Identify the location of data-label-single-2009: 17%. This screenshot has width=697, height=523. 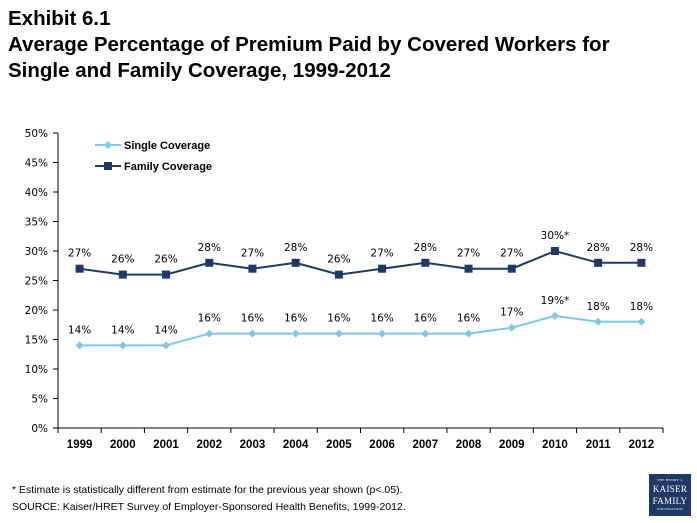
(511, 313).